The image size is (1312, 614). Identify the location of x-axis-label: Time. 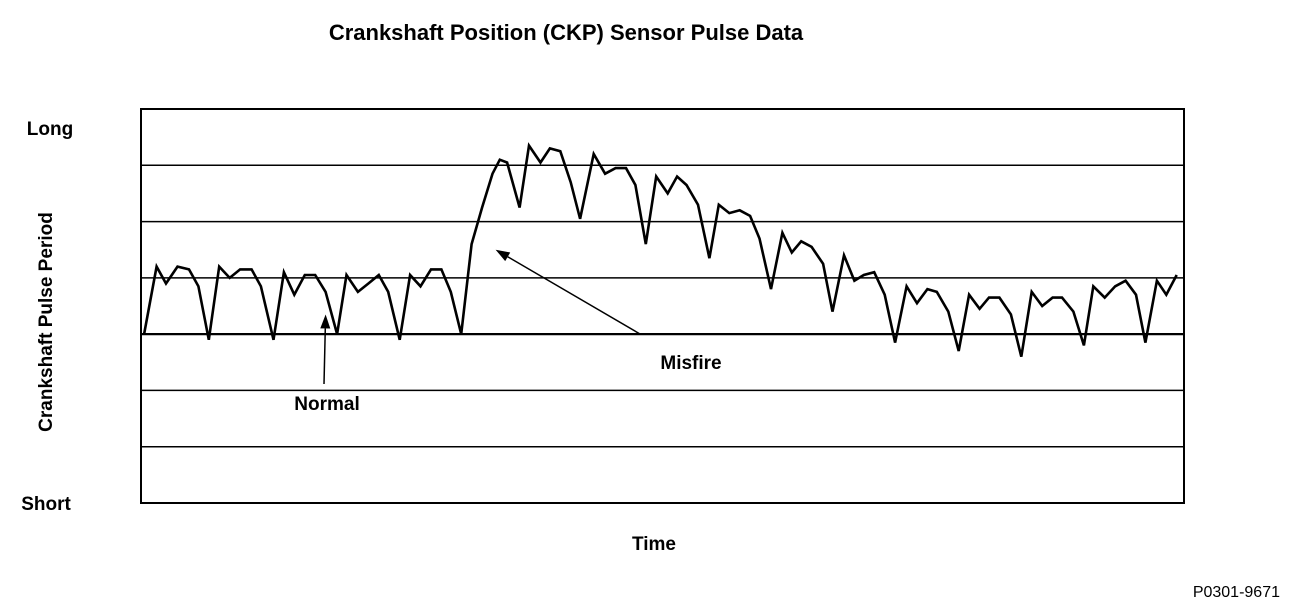
(654, 544).